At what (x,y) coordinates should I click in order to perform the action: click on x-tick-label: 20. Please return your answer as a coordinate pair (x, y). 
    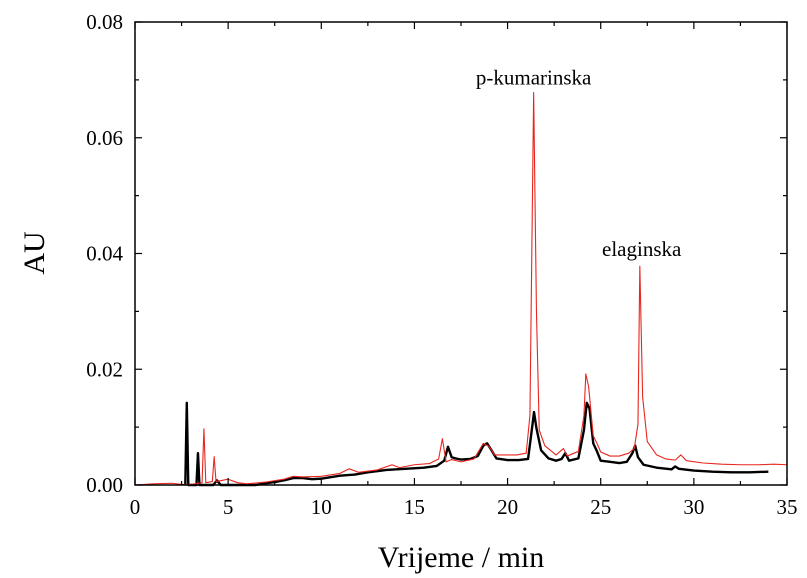
    Looking at the image, I should click on (507, 507).